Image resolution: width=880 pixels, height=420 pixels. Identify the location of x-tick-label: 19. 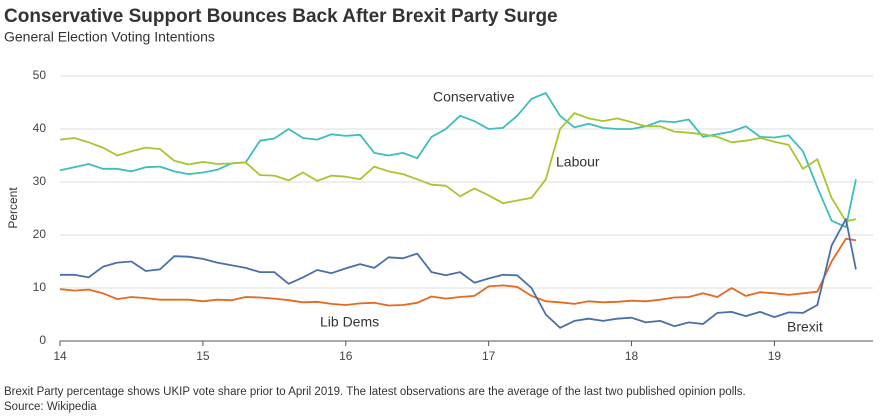
(775, 356).